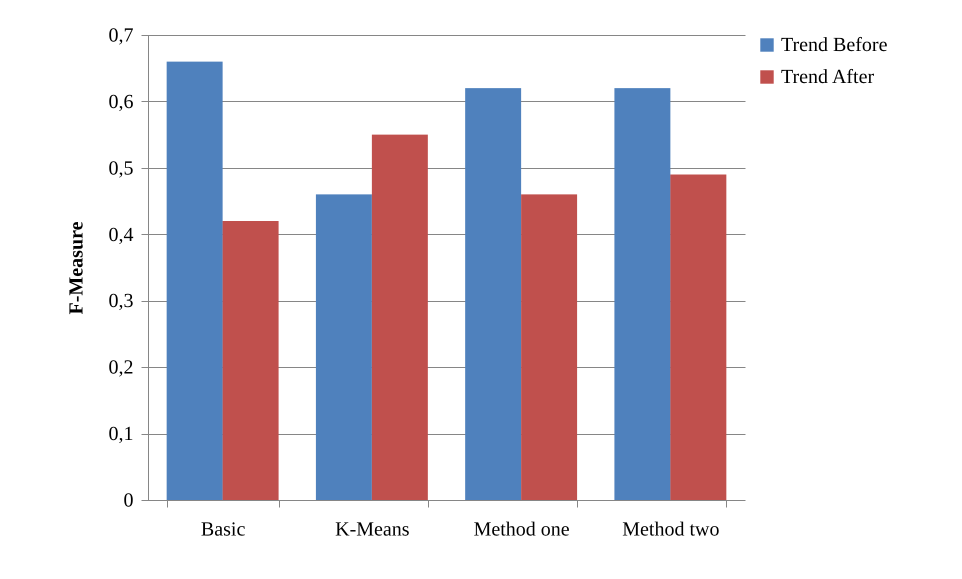 The height and width of the screenshot is (579, 962). What do you see at coordinates (121, 35) in the screenshot?
I see `y-tick-label: 0,7` at bounding box center [121, 35].